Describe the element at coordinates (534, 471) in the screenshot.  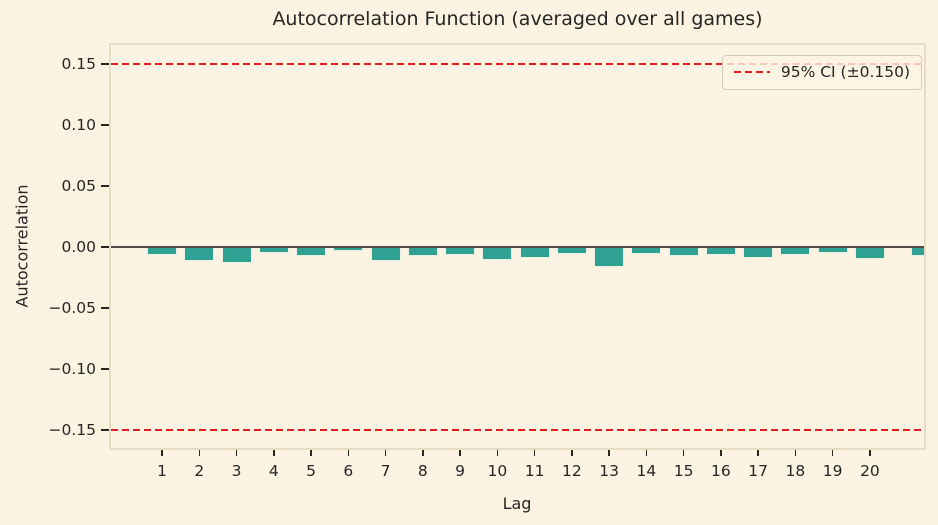
I see `x-tick-label-11: 11` at that location.